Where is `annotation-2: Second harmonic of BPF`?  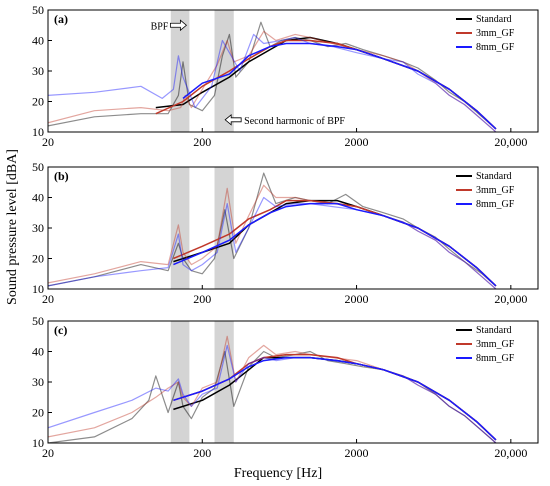 annotation-2: Second harmonic of BPF is located at coordinates (284, 120).